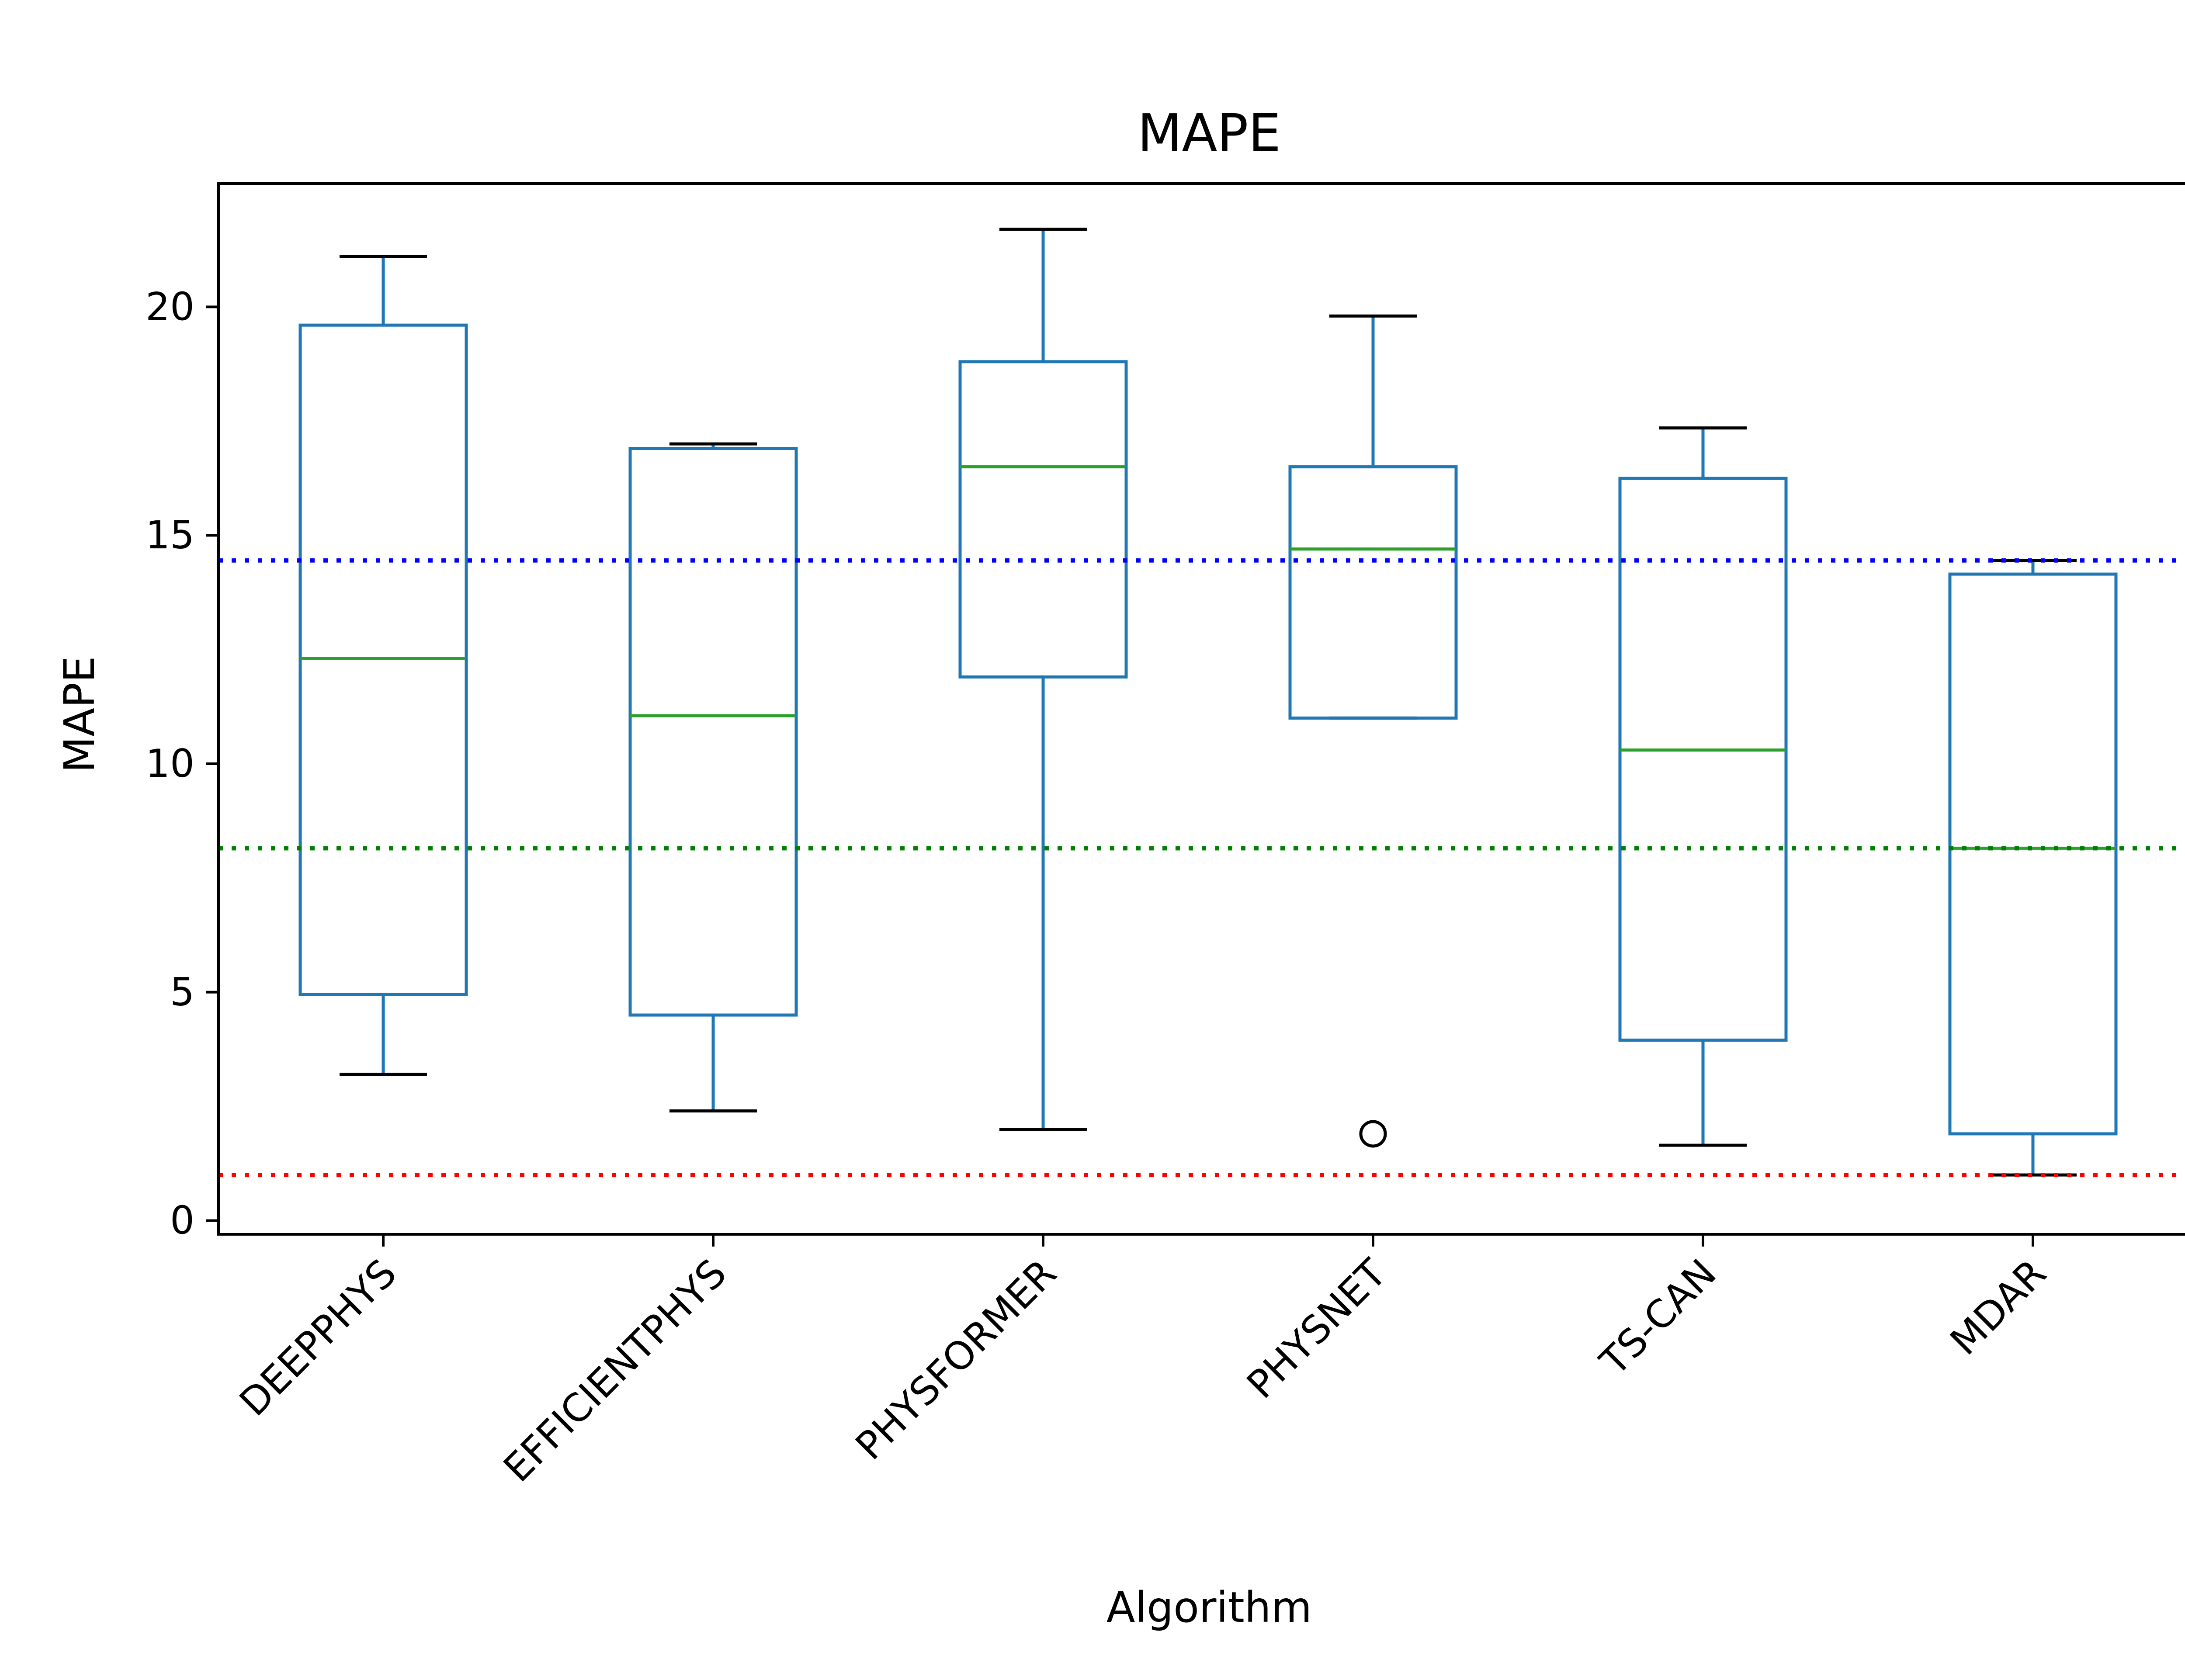  What do you see at coordinates (170, 535) in the screenshot?
I see `y-tick-label: 15` at bounding box center [170, 535].